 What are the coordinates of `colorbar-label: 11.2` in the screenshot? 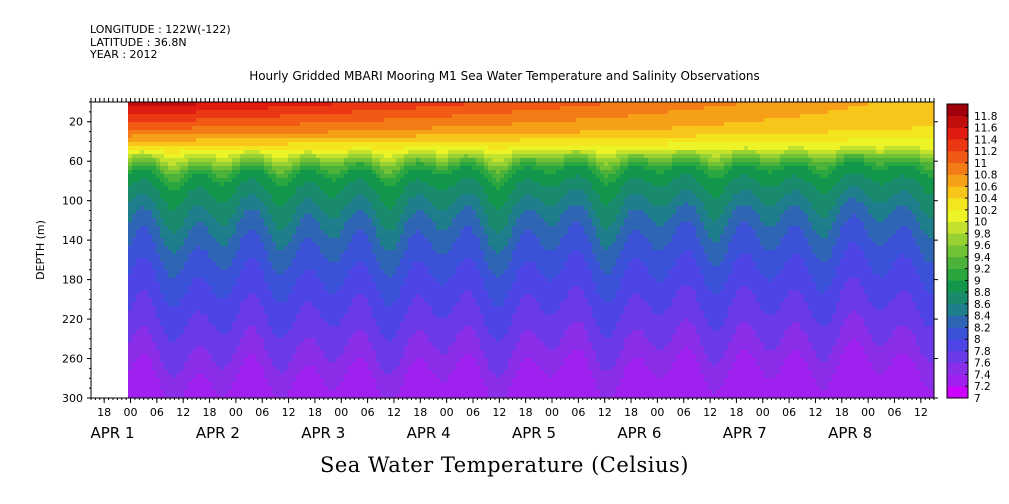 It's located at (985, 152).